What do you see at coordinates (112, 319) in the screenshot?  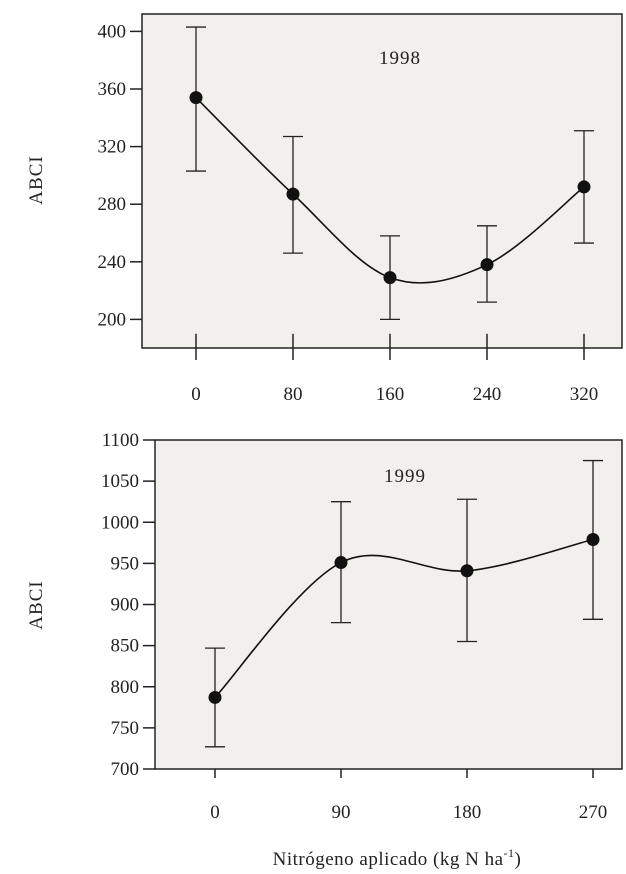 I see `y-tick-label: 200` at bounding box center [112, 319].